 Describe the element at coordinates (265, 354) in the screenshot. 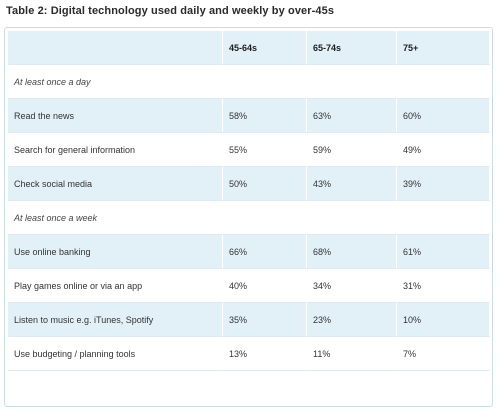

I see `table-cell: 13%` at that location.